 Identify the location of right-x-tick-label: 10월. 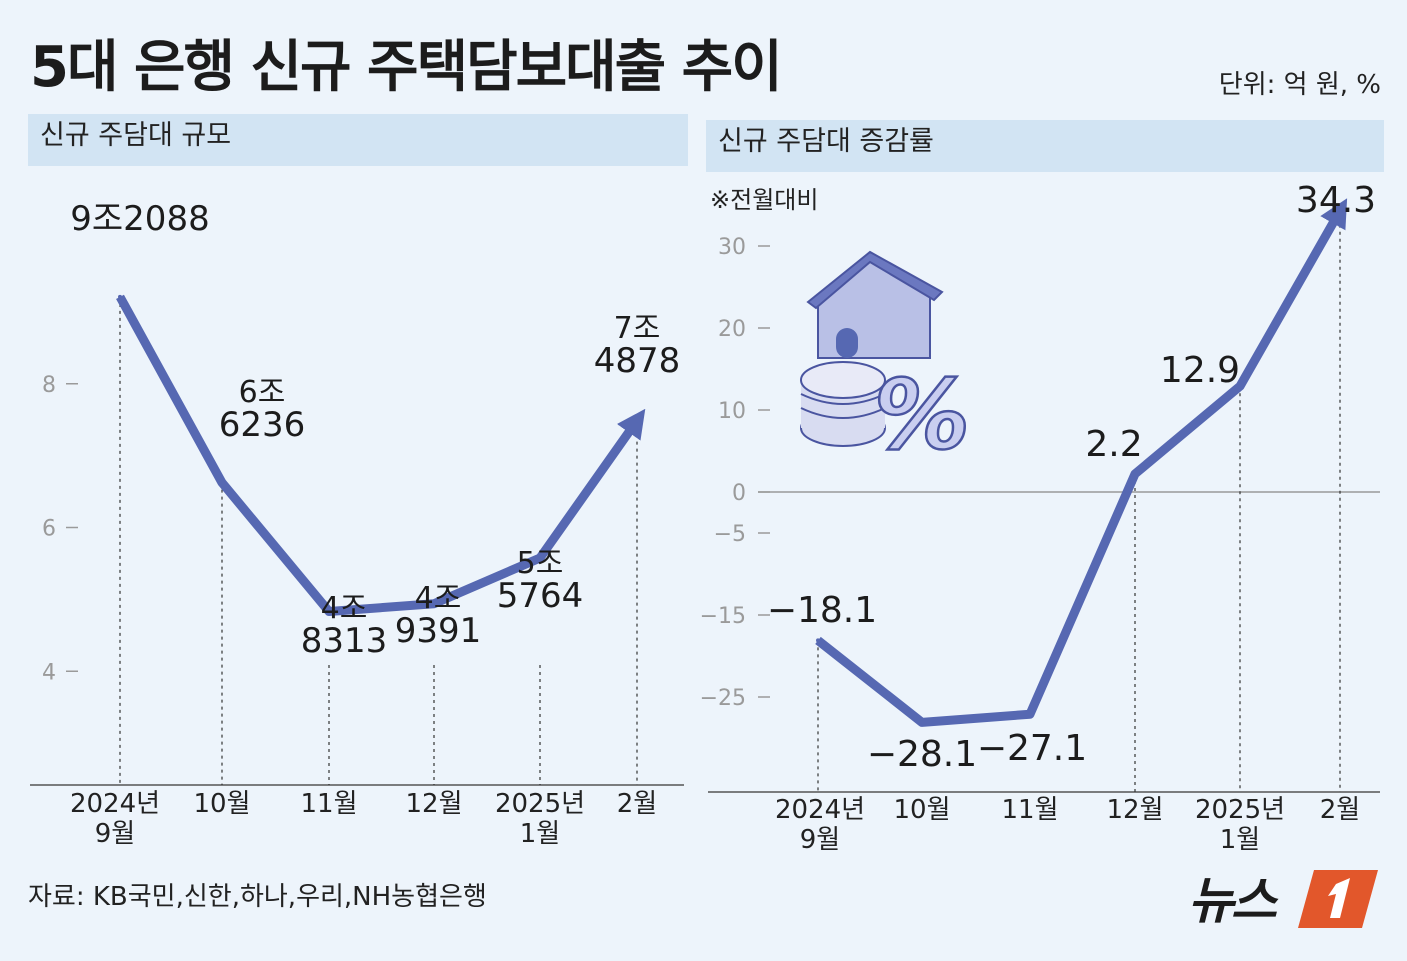
(921, 810).